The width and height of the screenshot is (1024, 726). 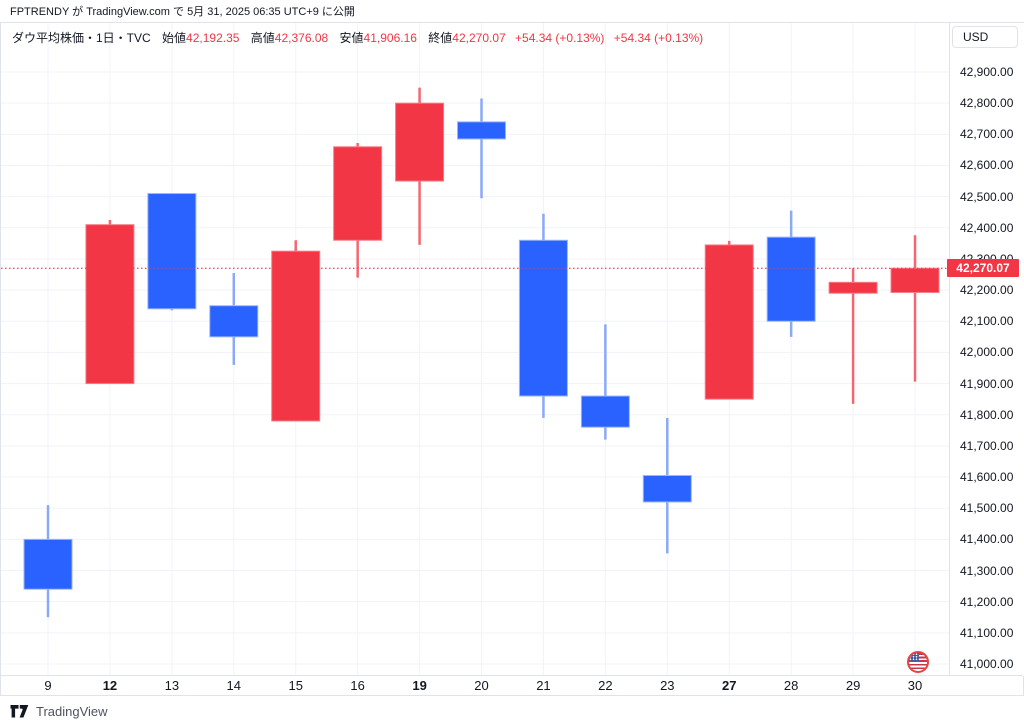 What do you see at coordinates (301, 38) in the screenshot?
I see `high-value: 42,376.08` at bounding box center [301, 38].